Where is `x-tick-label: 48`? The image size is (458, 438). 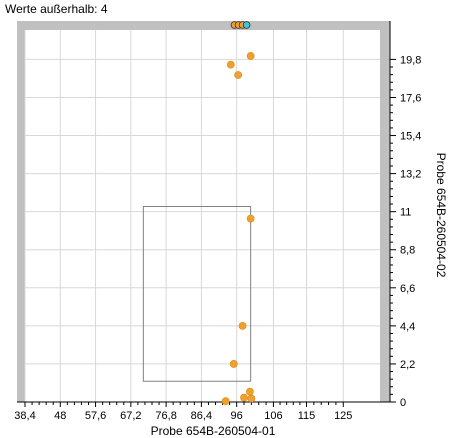 x-tick-label: 48 is located at coordinates (60, 416).